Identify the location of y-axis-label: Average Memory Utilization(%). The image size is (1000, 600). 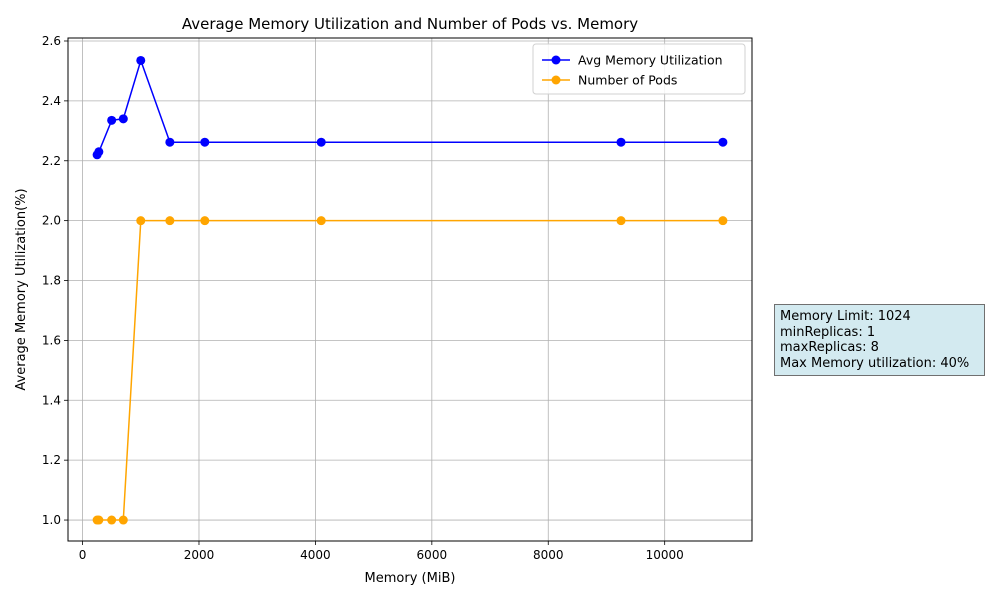
(21, 289).